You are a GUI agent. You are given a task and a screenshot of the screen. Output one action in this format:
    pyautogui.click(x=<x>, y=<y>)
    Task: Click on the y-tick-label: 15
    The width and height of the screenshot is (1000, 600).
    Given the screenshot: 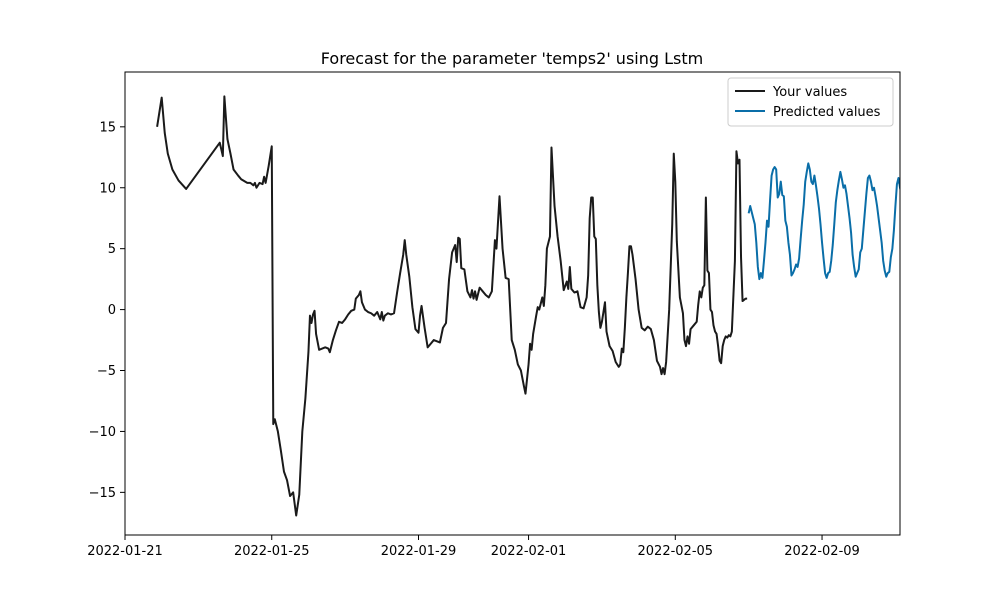 What is the action you would take?
    pyautogui.click(x=107, y=127)
    